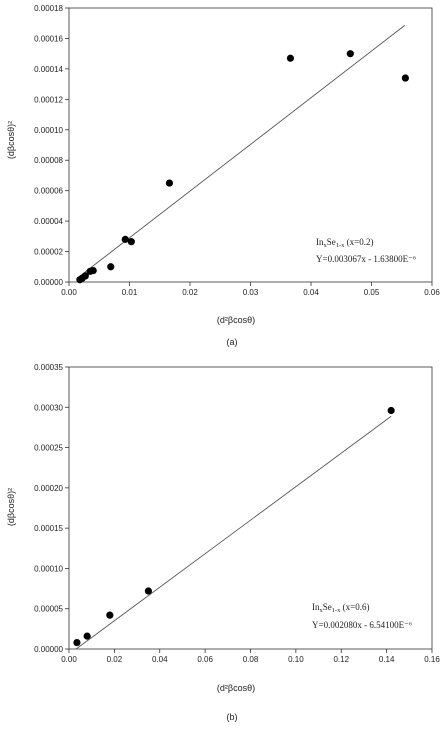 This screenshot has height=731, width=442. I want to click on y-tick-label: 0.00006, so click(48, 191).